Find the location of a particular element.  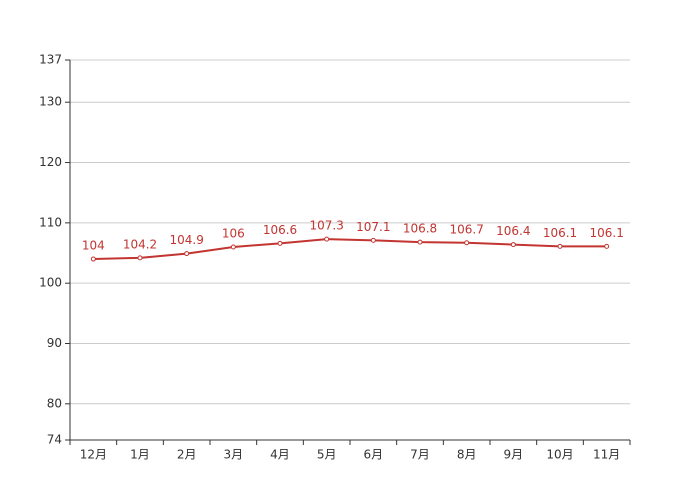

data-label: 106.4 is located at coordinates (513, 231).